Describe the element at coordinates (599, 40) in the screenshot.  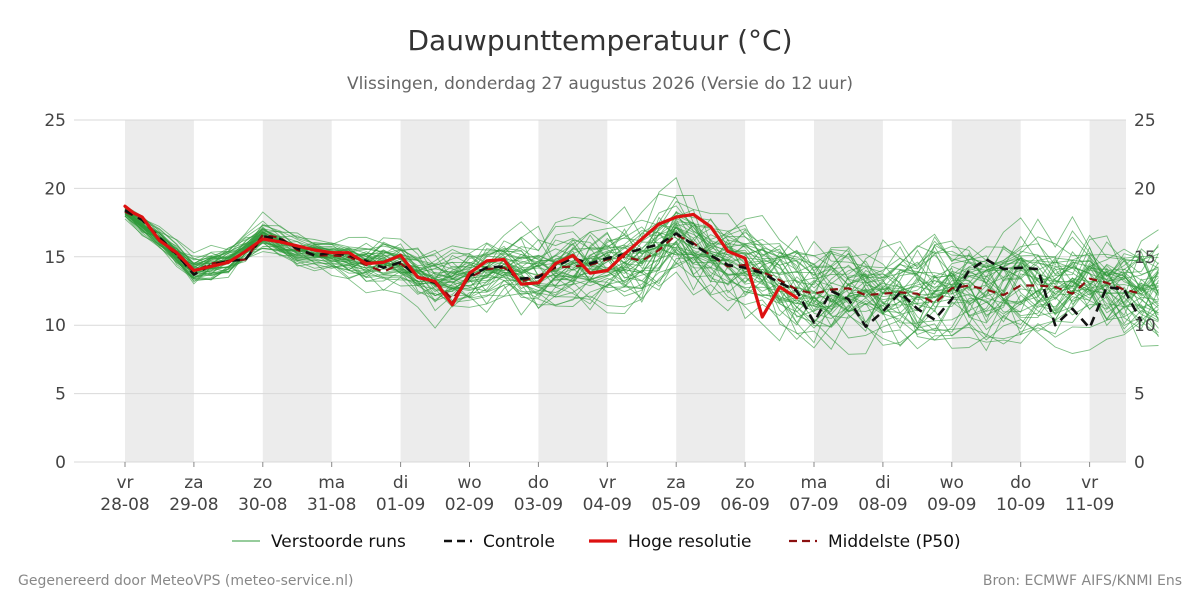
I see `chart-title: Dauwpunttemperatuur (°C)` at that location.